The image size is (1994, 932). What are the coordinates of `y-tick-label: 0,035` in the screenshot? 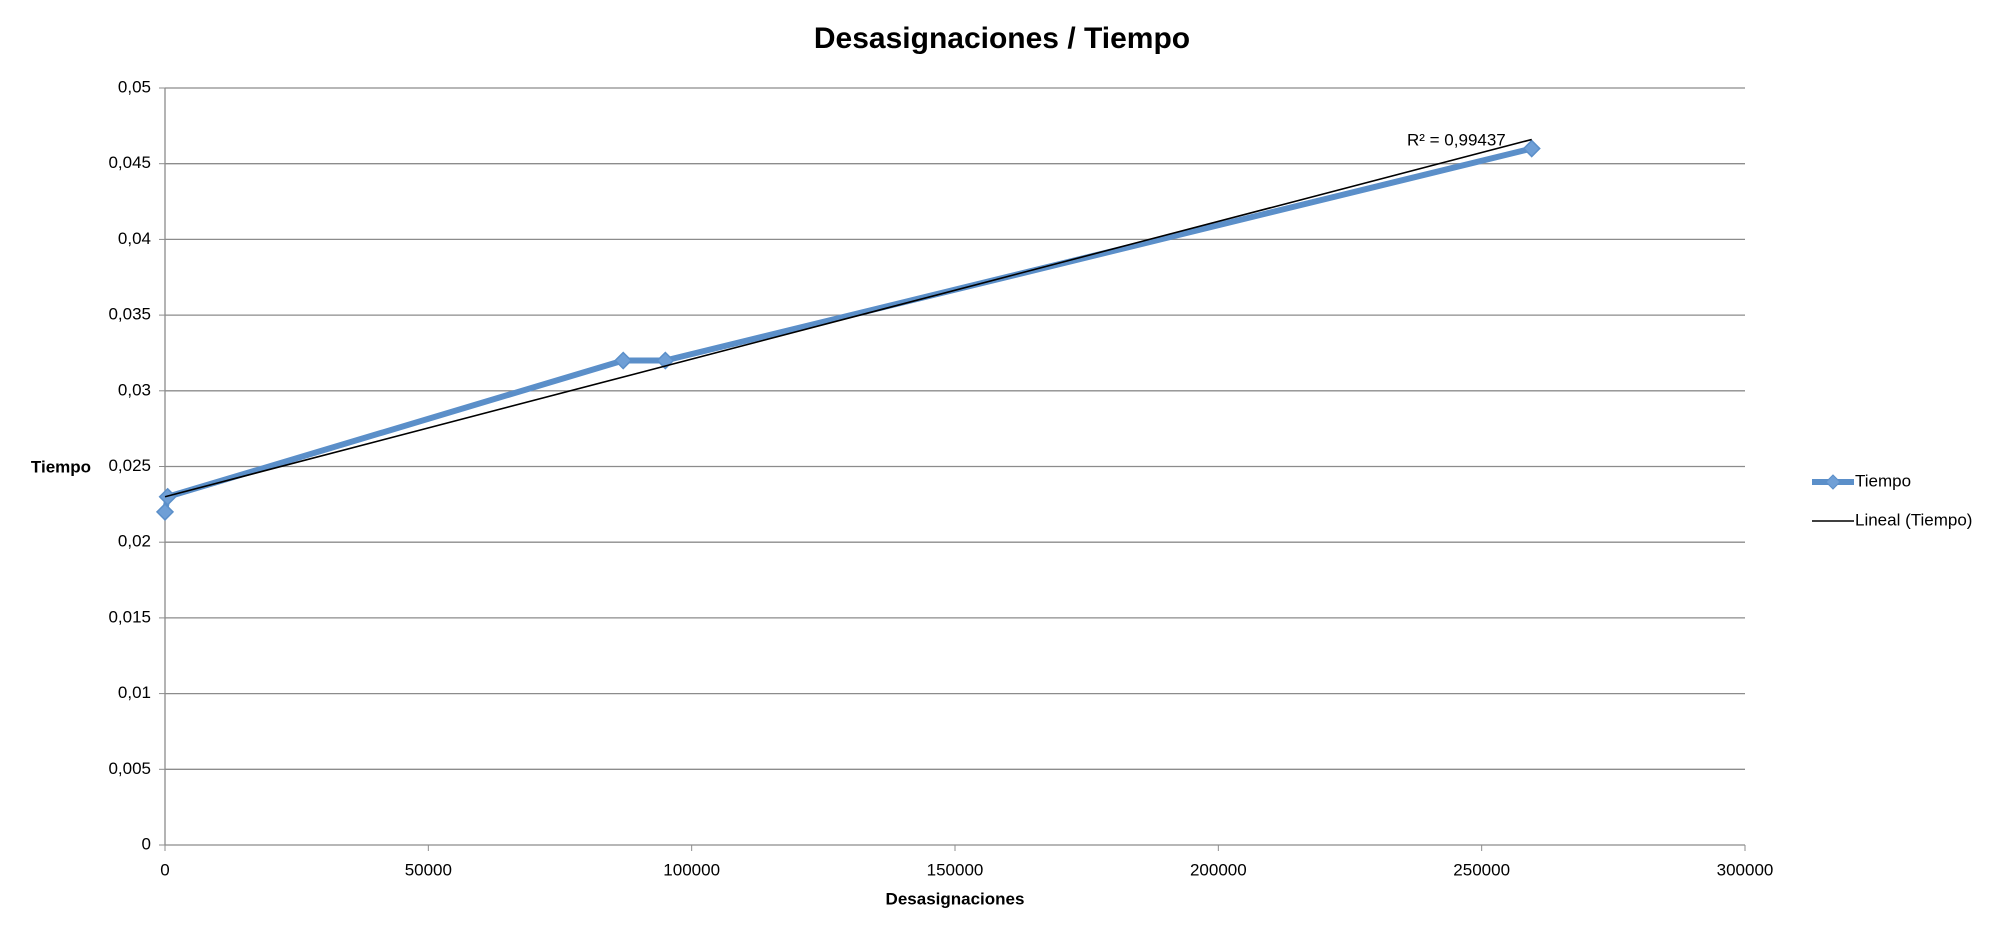 It's located at (129, 314).